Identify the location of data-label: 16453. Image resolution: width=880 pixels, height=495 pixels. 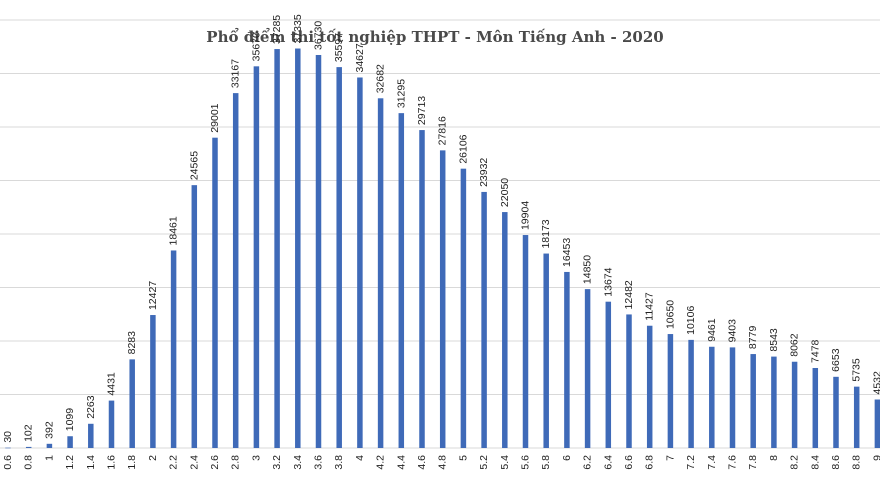
(567, 252).